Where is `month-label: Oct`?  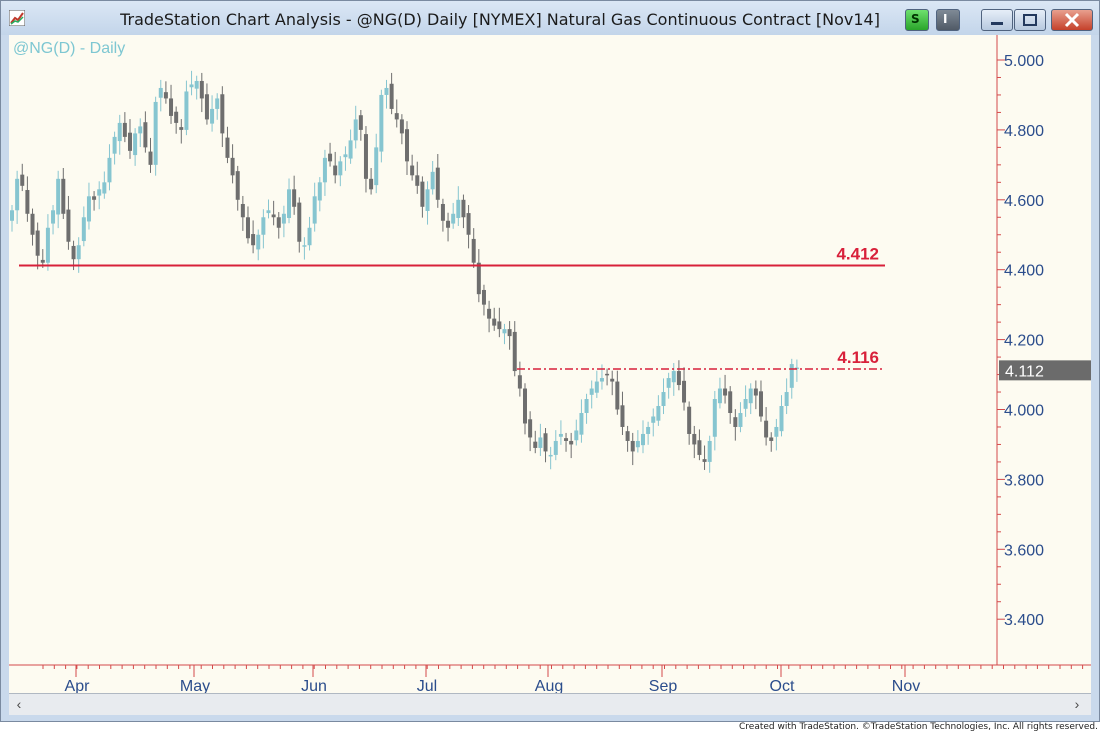 month-label: Oct is located at coordinates (782, 685).